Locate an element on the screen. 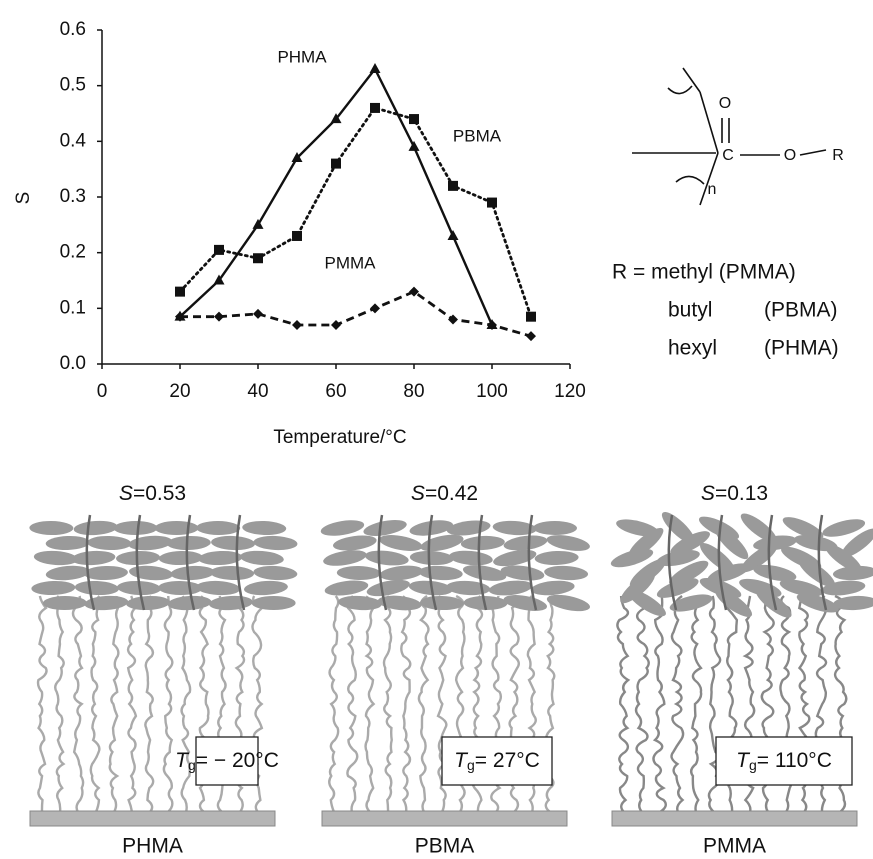 The image size is (873, 859). series-label: PMMA is located at coordinates (351, 262).